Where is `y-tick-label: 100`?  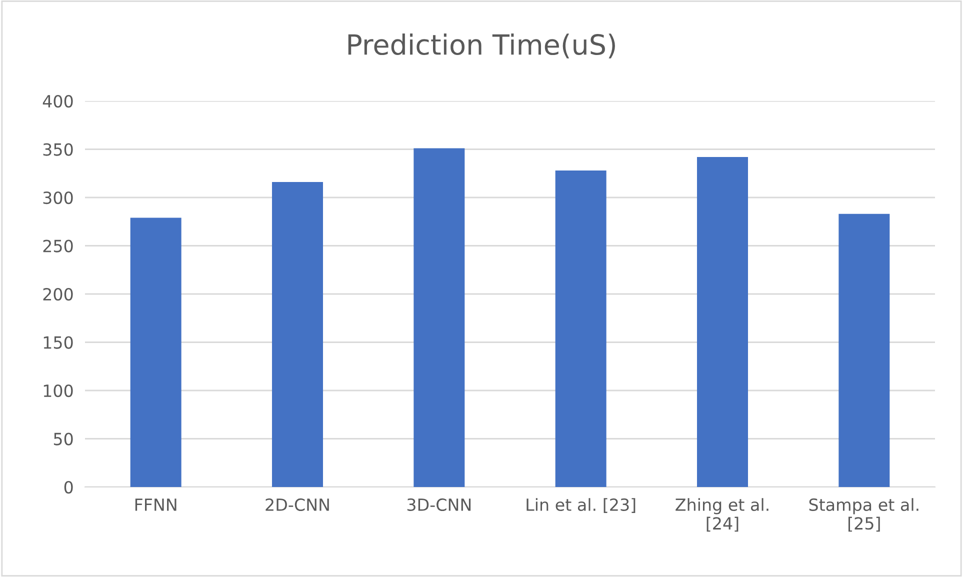 y-tick-label: 100 is located at coordinates (58, 391).